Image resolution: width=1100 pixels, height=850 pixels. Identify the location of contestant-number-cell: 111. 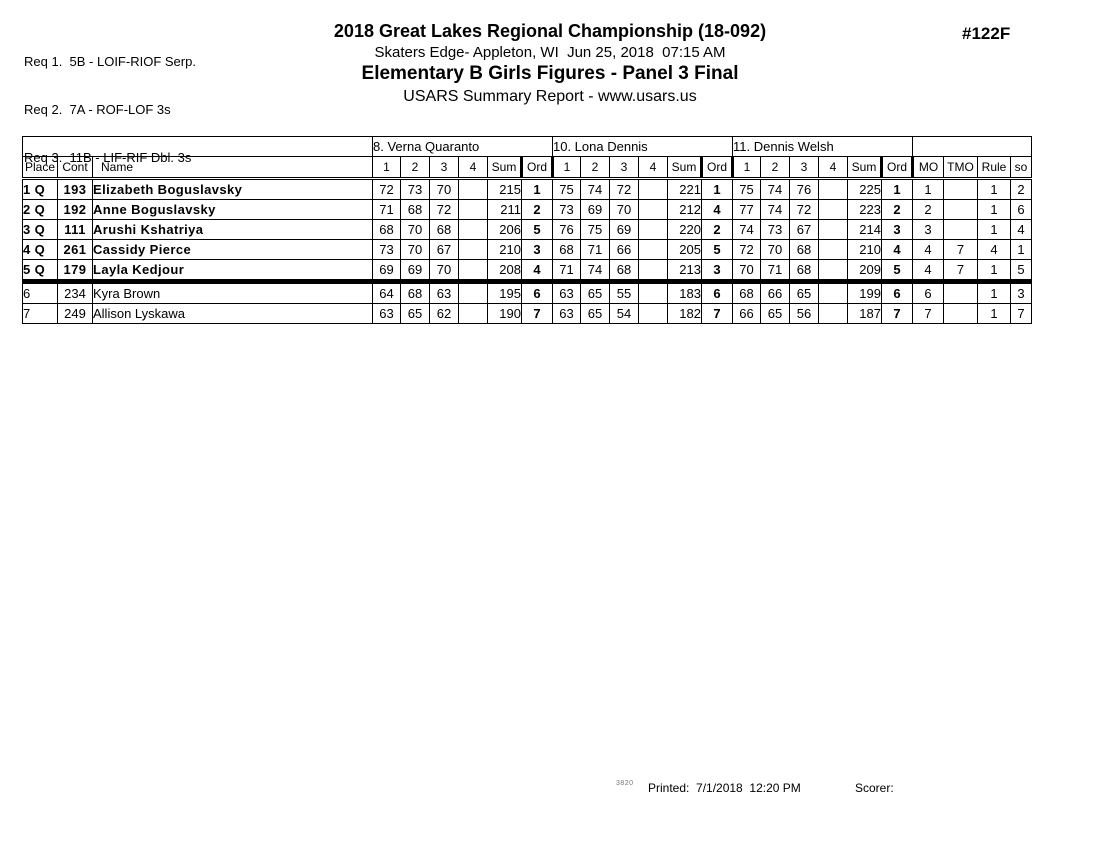
(75, 229).